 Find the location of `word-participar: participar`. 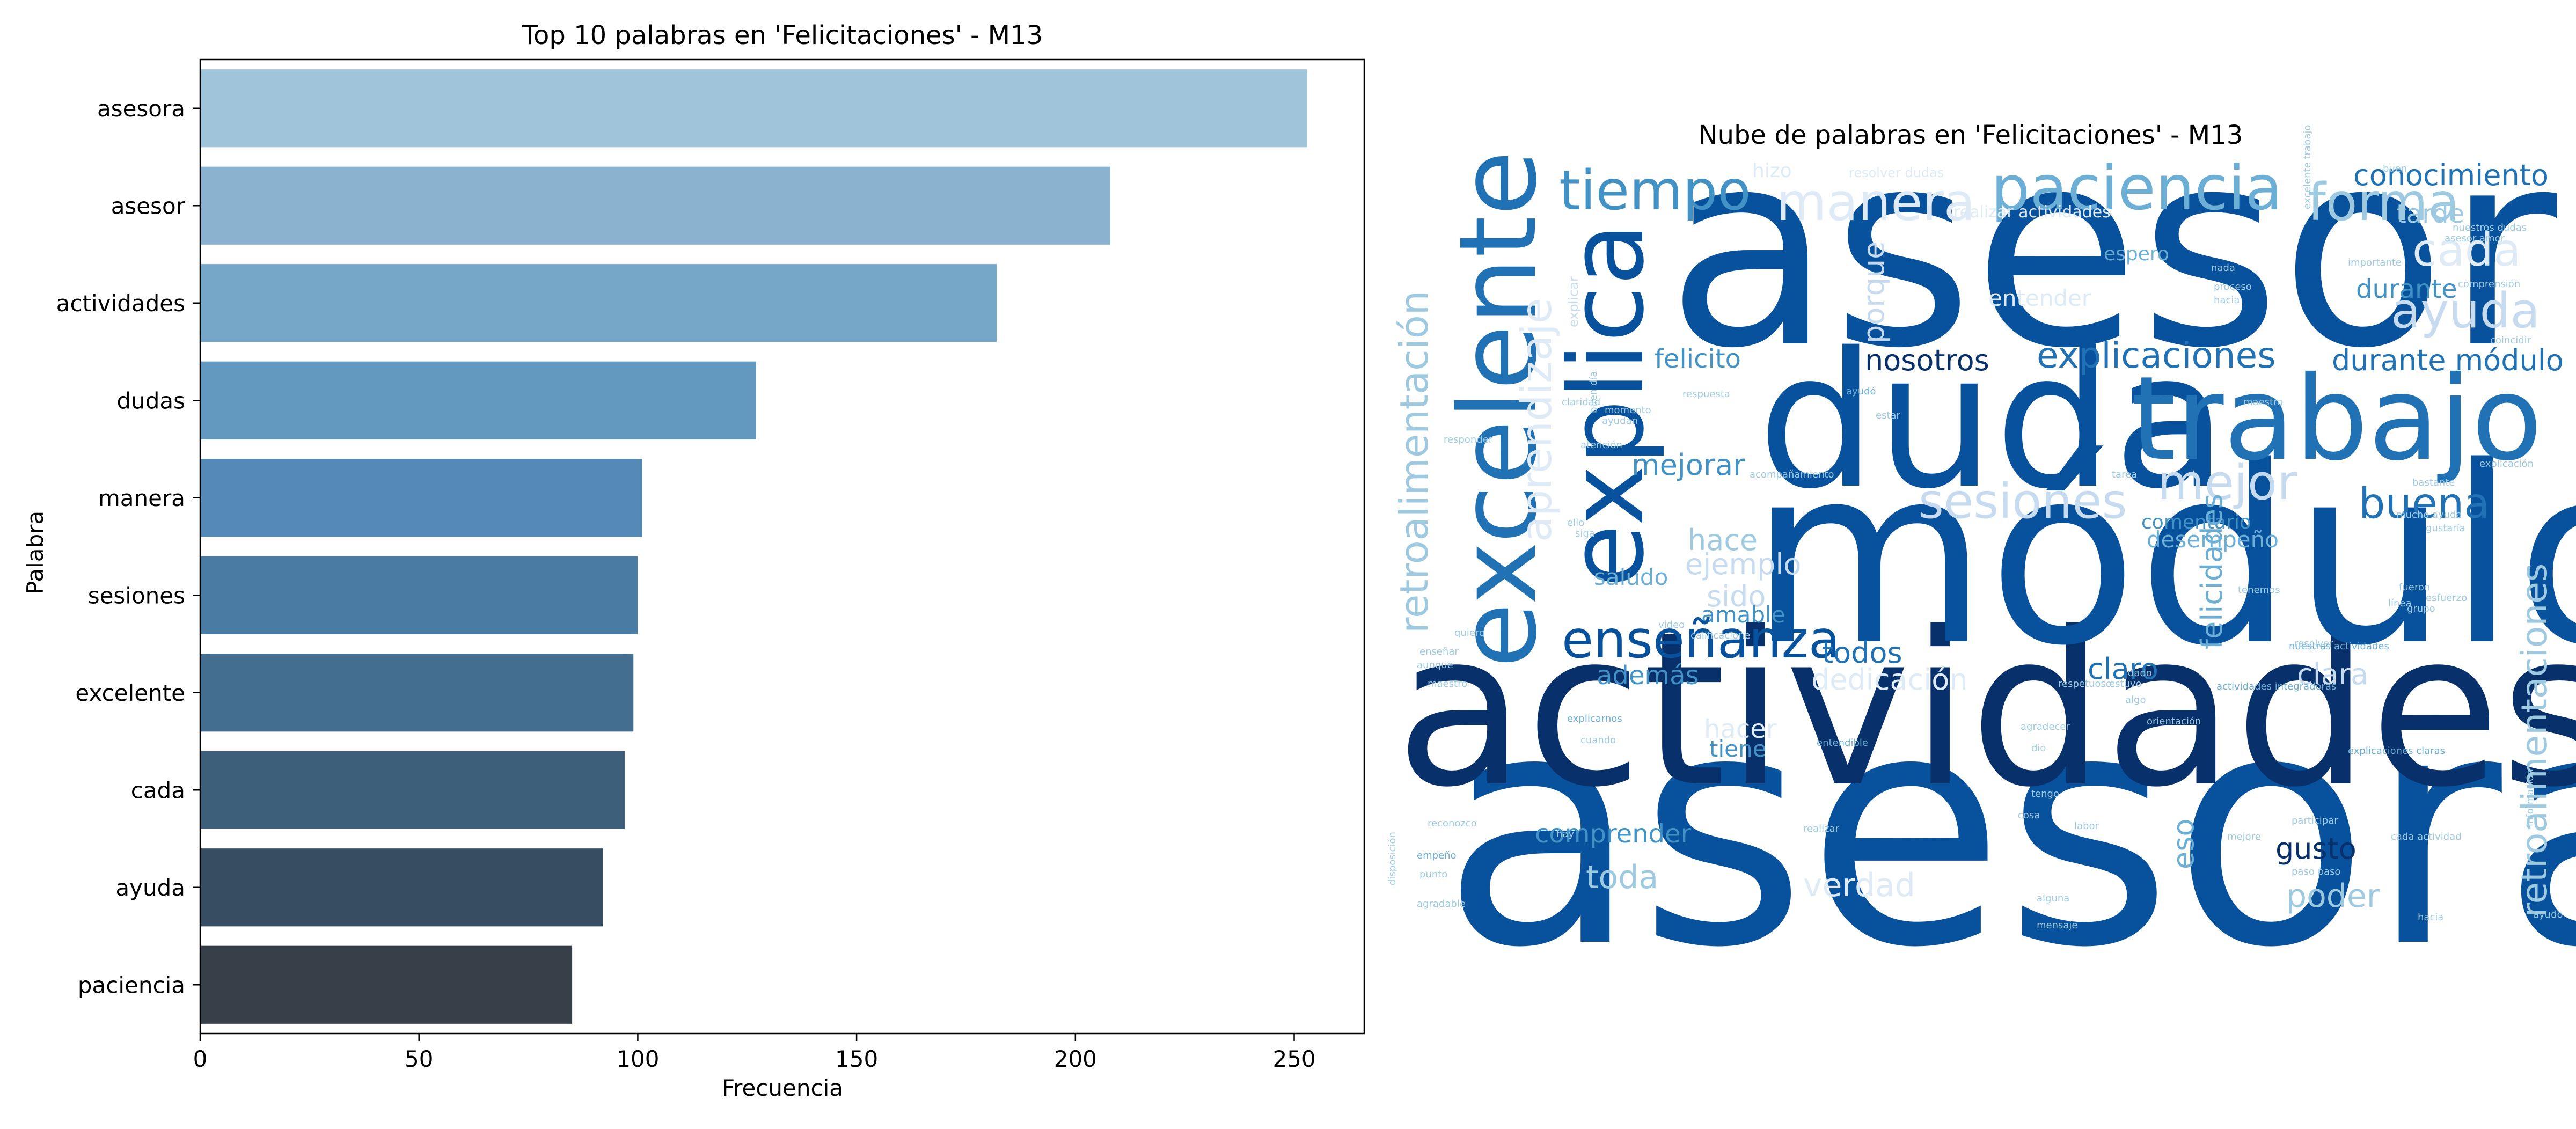

word-participar: participar is located at coordinates (2315, 820).